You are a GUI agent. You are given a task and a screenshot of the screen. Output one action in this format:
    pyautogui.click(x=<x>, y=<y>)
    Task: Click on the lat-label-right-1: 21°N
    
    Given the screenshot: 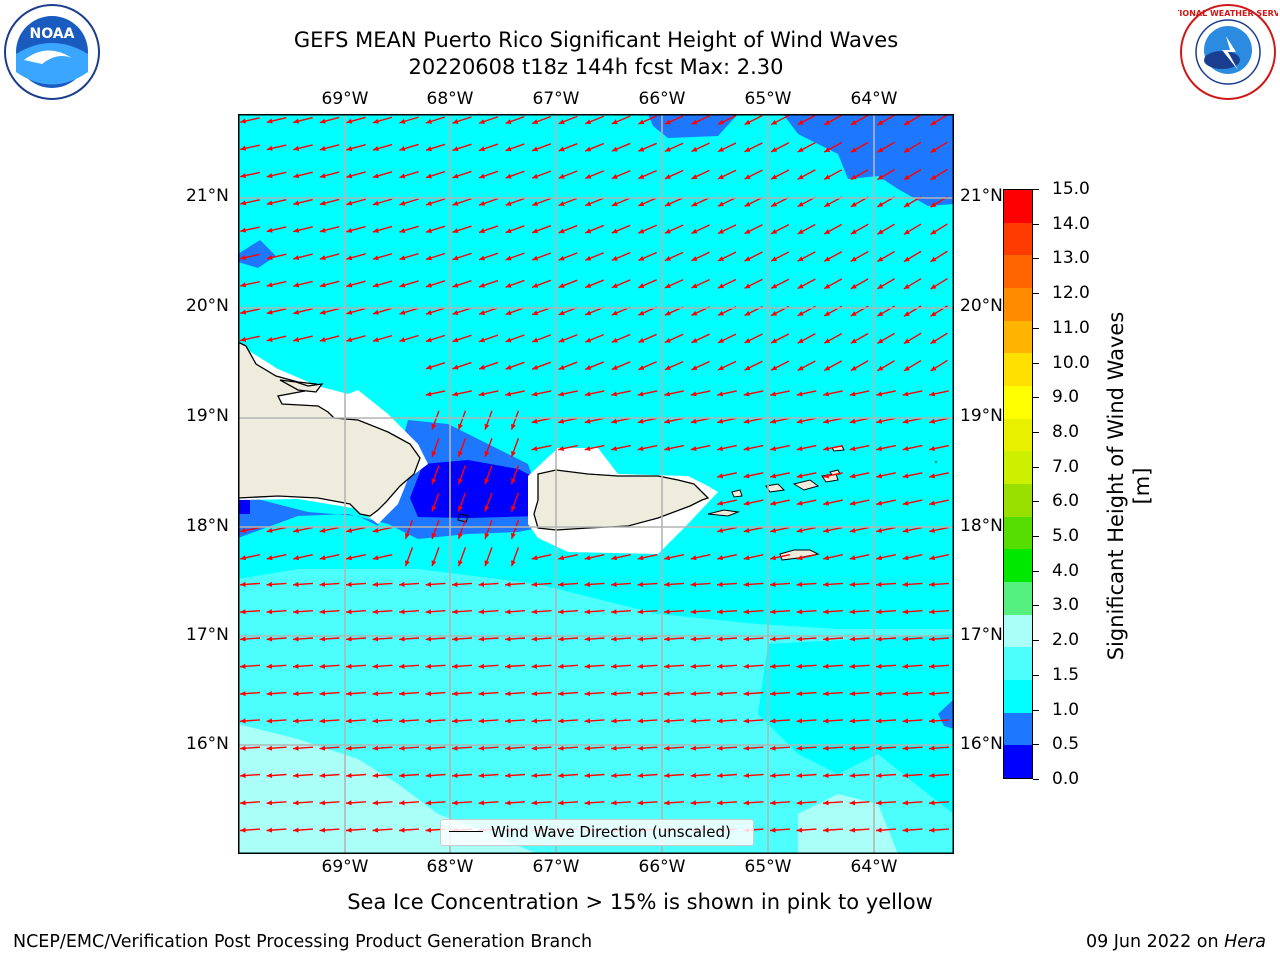 What is the action you would take?
    pyautogui.click(x=981, y=196)
    